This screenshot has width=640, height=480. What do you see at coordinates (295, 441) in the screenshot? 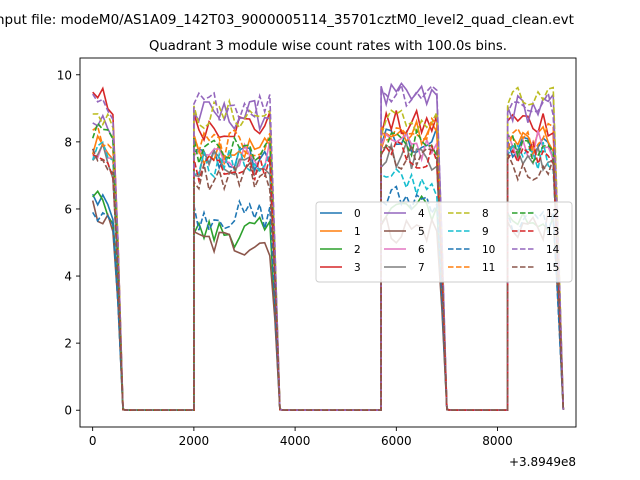
I see `x-tick-label: 4000` at bounding box center [295, 441].